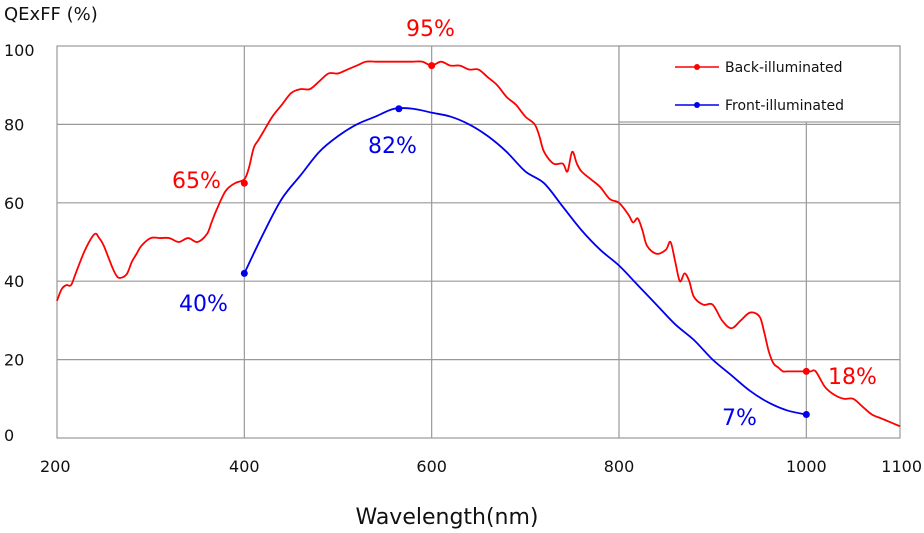 This screenshot has width=924, height=533. What do you see at coordinates (431, 466) in the screenshot?
I see `x-tick-label: 600` at bounding box center [431, 466].